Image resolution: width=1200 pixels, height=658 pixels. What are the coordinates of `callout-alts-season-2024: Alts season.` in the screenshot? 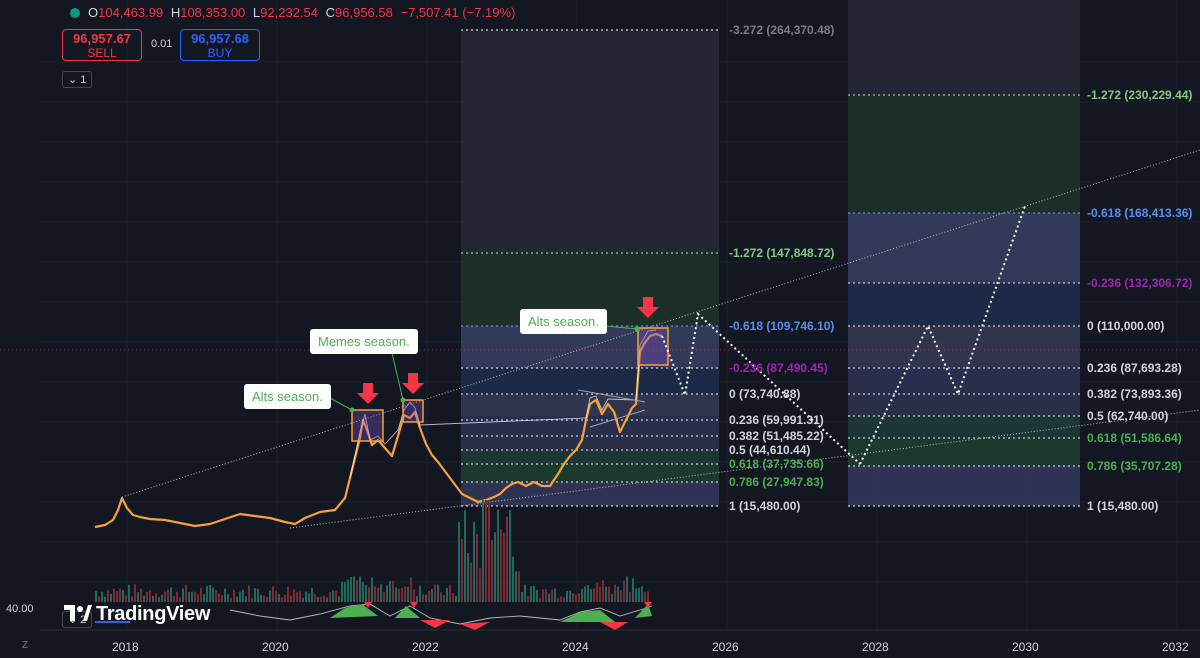 It's located at (563, 321).